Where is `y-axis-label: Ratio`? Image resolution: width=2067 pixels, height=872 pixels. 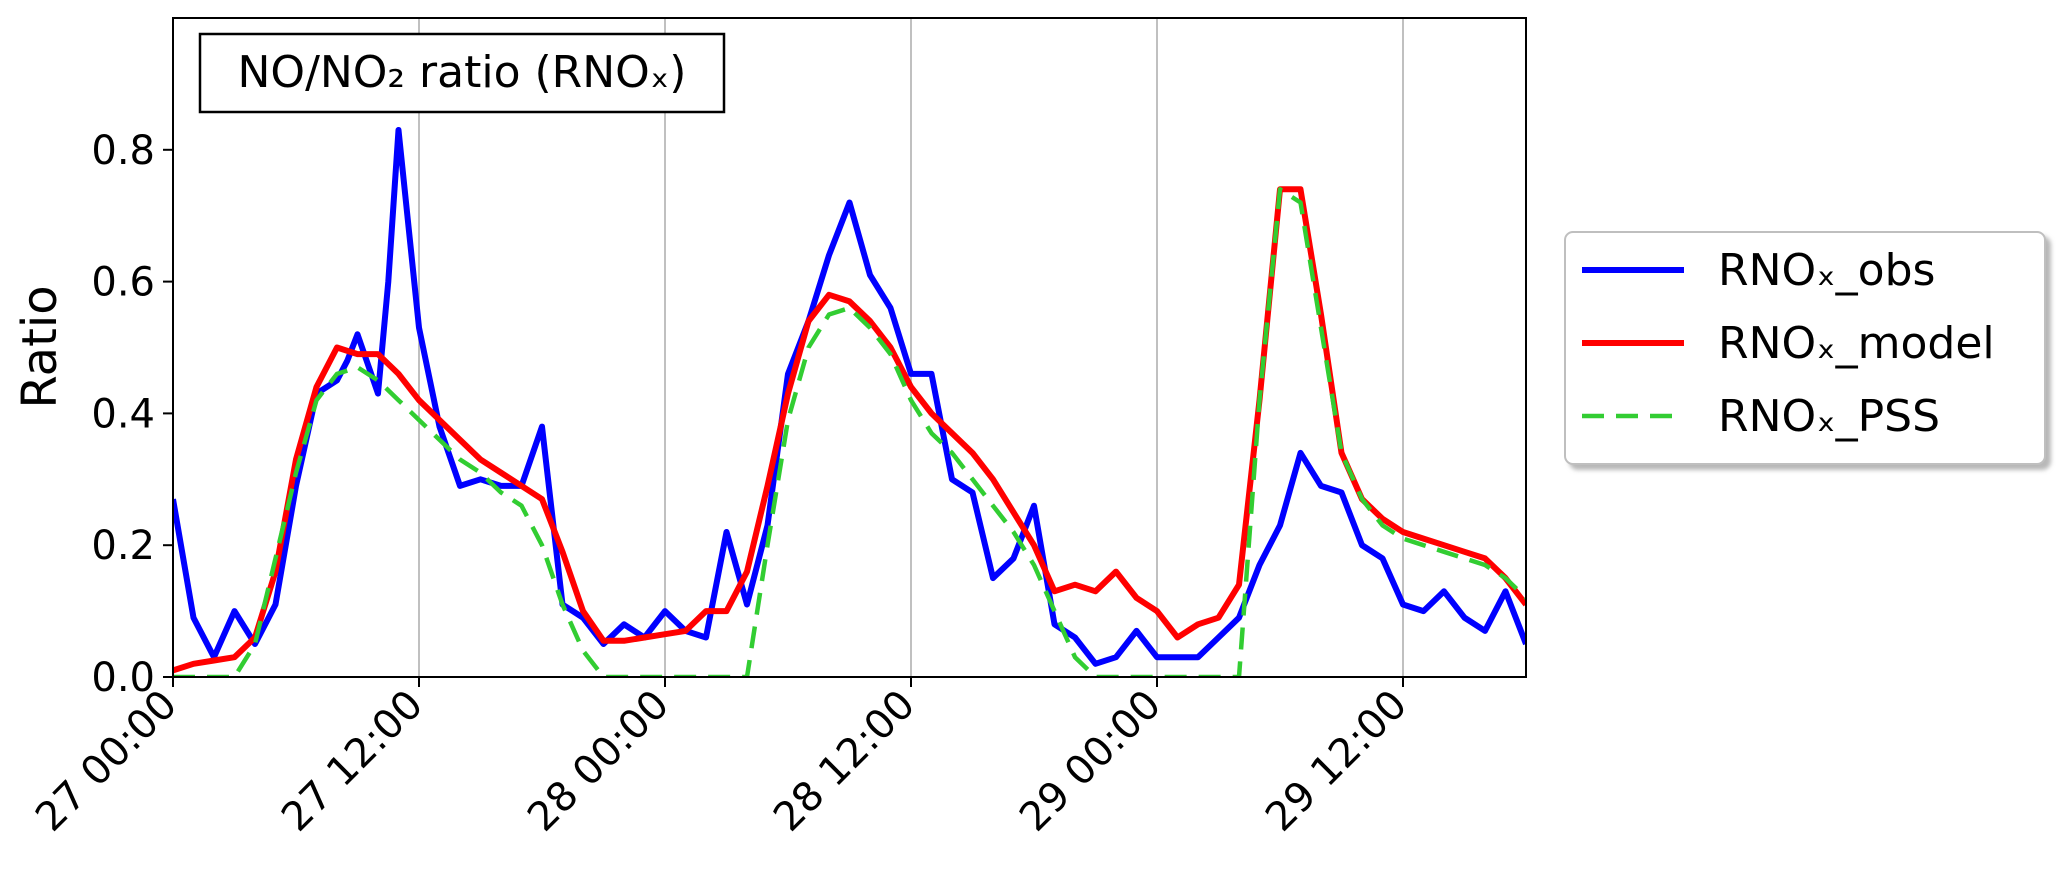
y-axis-label: Ratio is located at coordinates (40, 346).